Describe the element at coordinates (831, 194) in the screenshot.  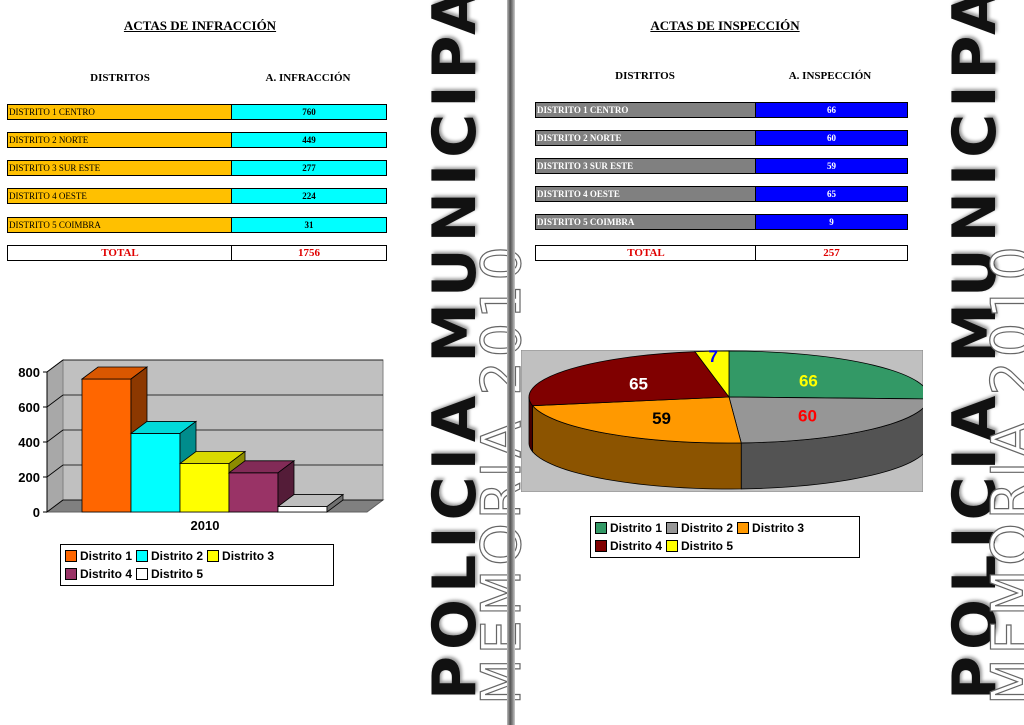
I see `district-value: 65` at that location.